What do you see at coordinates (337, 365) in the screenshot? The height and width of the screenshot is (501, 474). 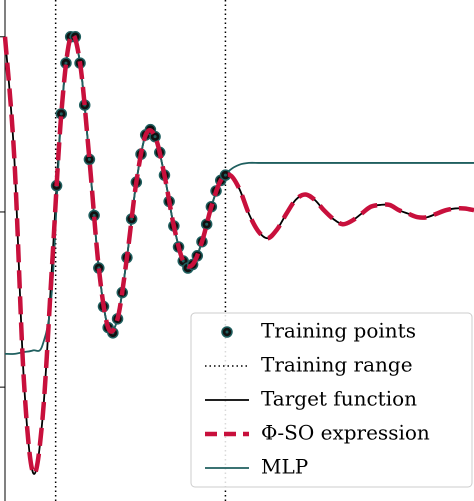 I see `legend-label: Training range` at bounding box center [337, 365].